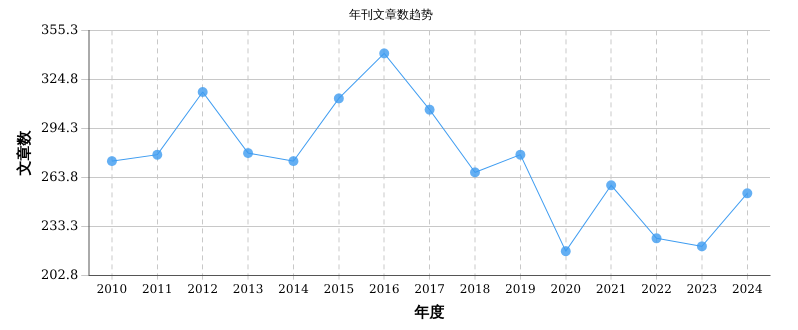 This screenshot has height=330, width=798. What do you see at coordinates (112, 289) in the screenshot?
I see `x-tick-label: 2010` at bounding box center [112, 289].